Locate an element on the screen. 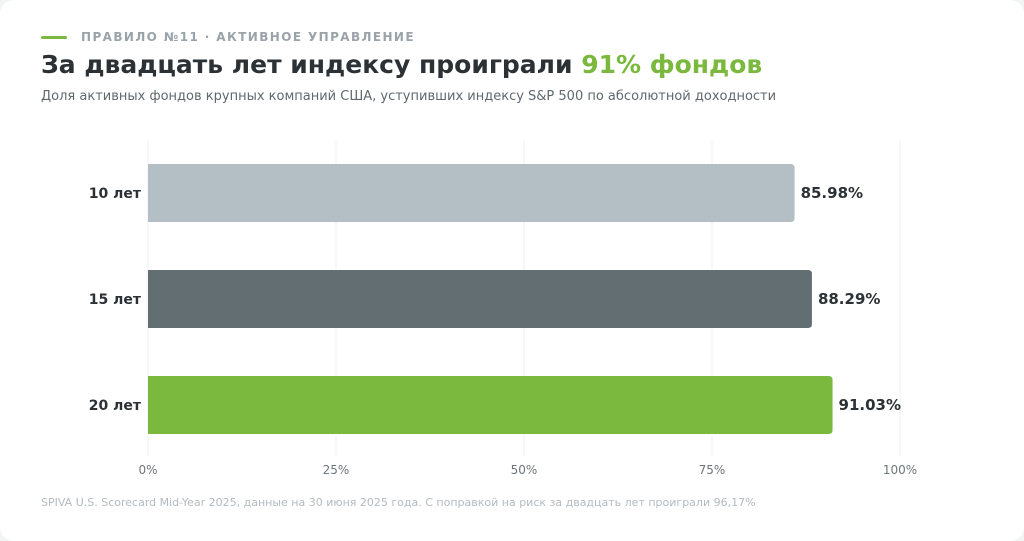 The width and height of the screenshot is (1024, 541). eyebrow-accent-line is located at coordinates (54, 37).